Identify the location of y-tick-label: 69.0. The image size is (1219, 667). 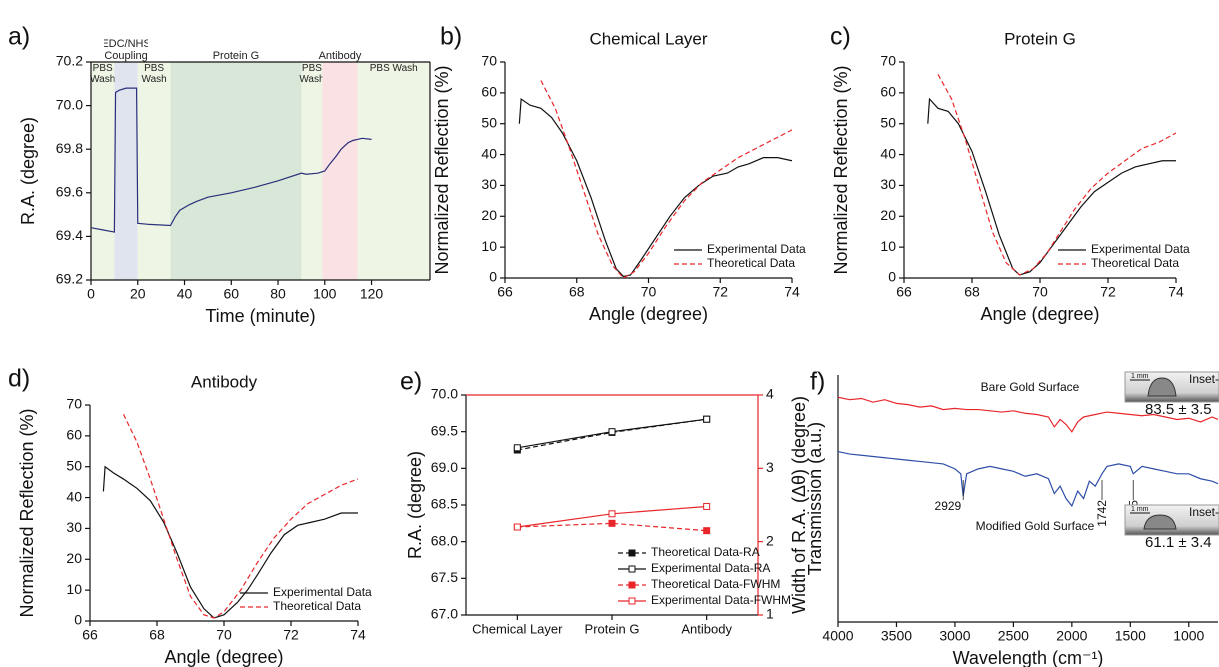
(444, 467).